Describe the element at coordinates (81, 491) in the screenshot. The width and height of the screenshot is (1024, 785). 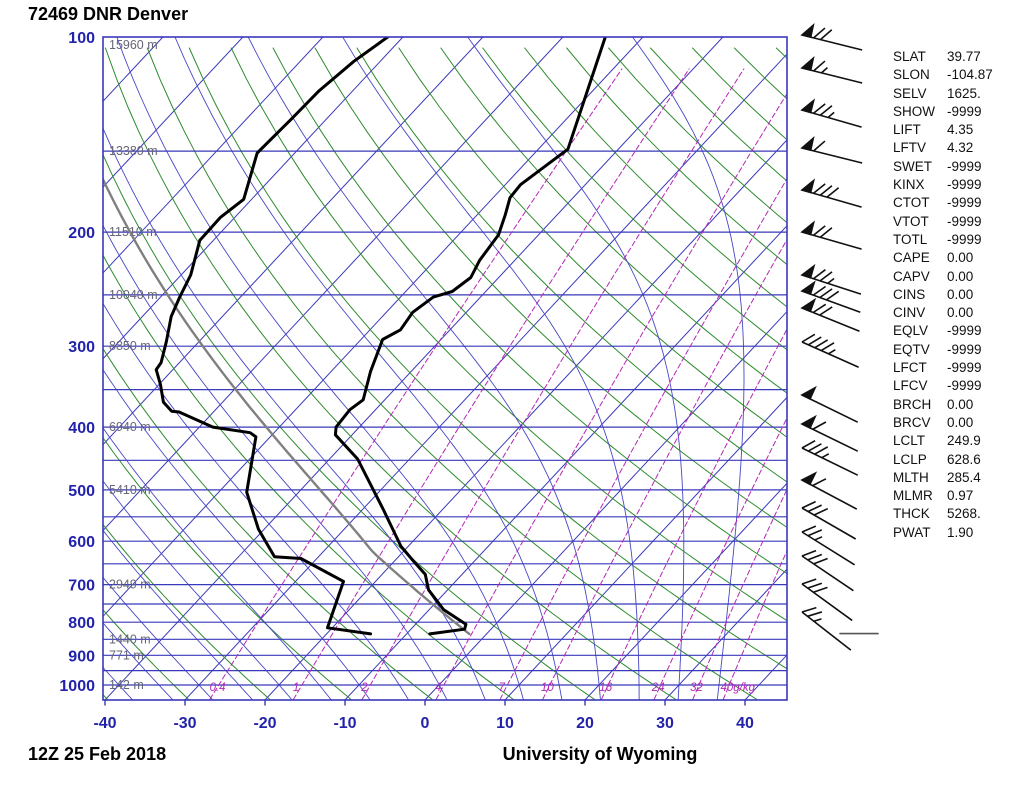
I see `pressure-tick-label: 500` at that location.